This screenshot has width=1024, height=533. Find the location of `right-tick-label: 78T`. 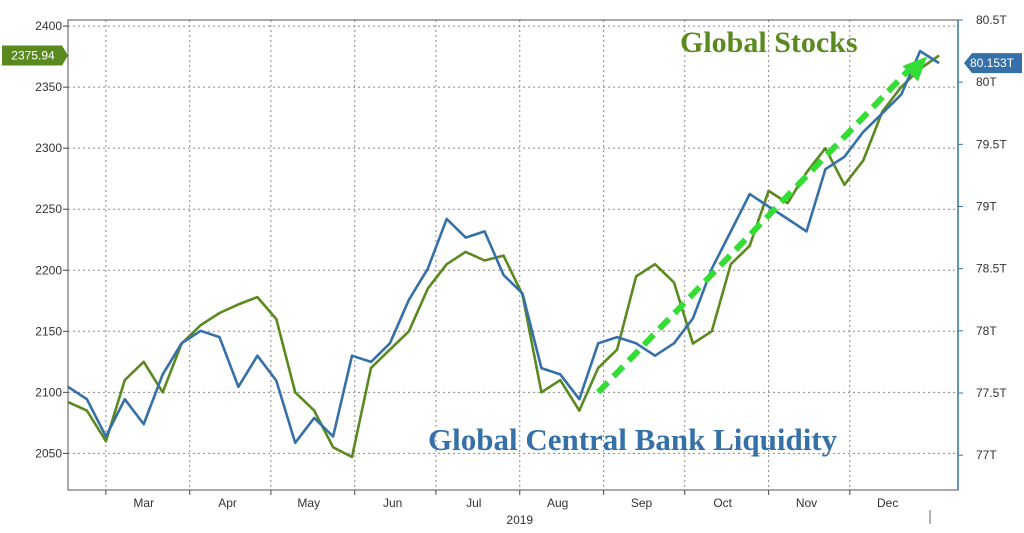

right-tick-label: 78T is located at coordinates (986, 331).